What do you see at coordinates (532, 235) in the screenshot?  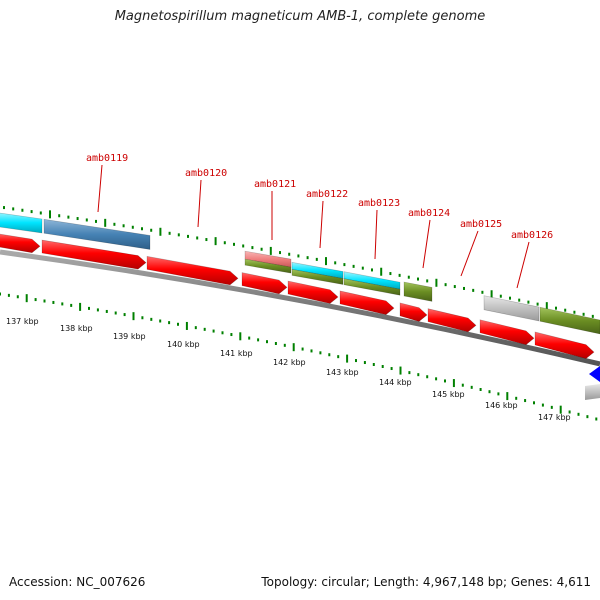 I see `gene-label-amb0126: amb0126` at bounding box center [532, 235].